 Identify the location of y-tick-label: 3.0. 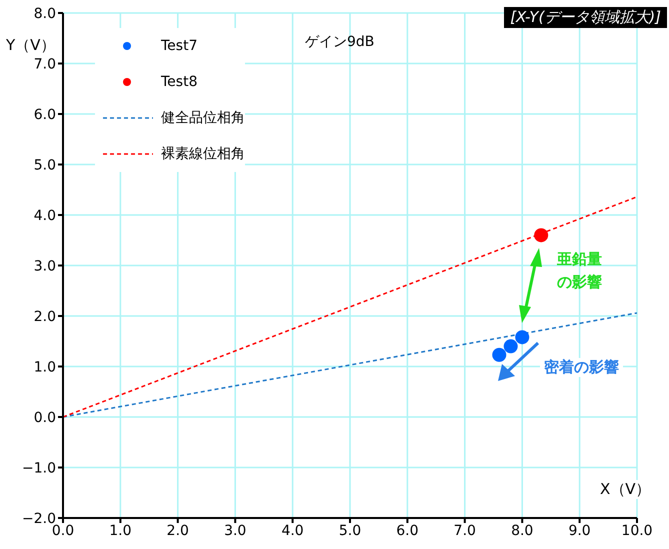
(45, 266).